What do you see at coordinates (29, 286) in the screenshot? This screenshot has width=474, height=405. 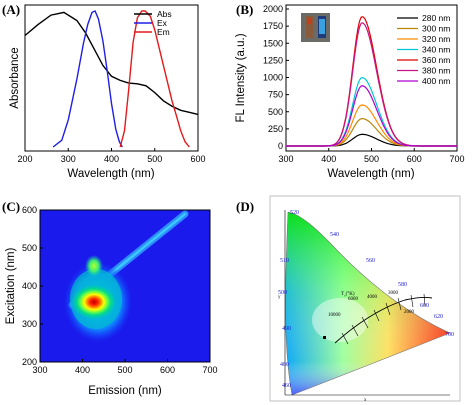 I see `c-ytick-label: 400` at bounding box center [29, 286].